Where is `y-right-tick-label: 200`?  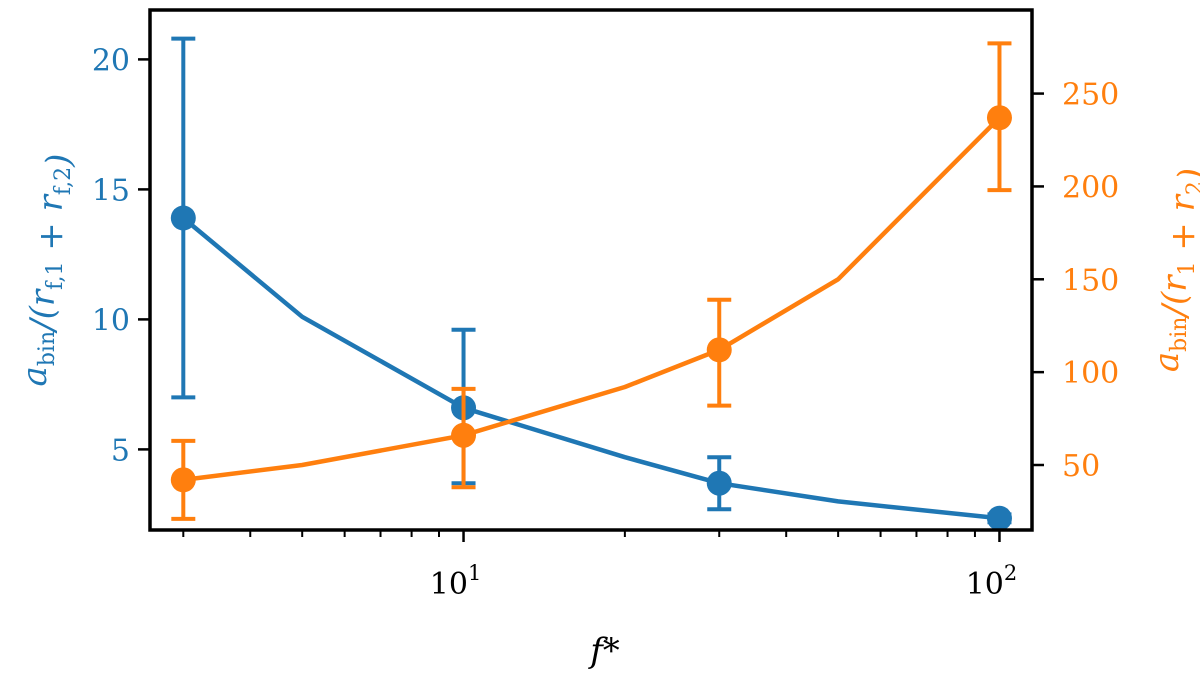 y-right-tick-label: 200 is located at coordinates (1090, 187).